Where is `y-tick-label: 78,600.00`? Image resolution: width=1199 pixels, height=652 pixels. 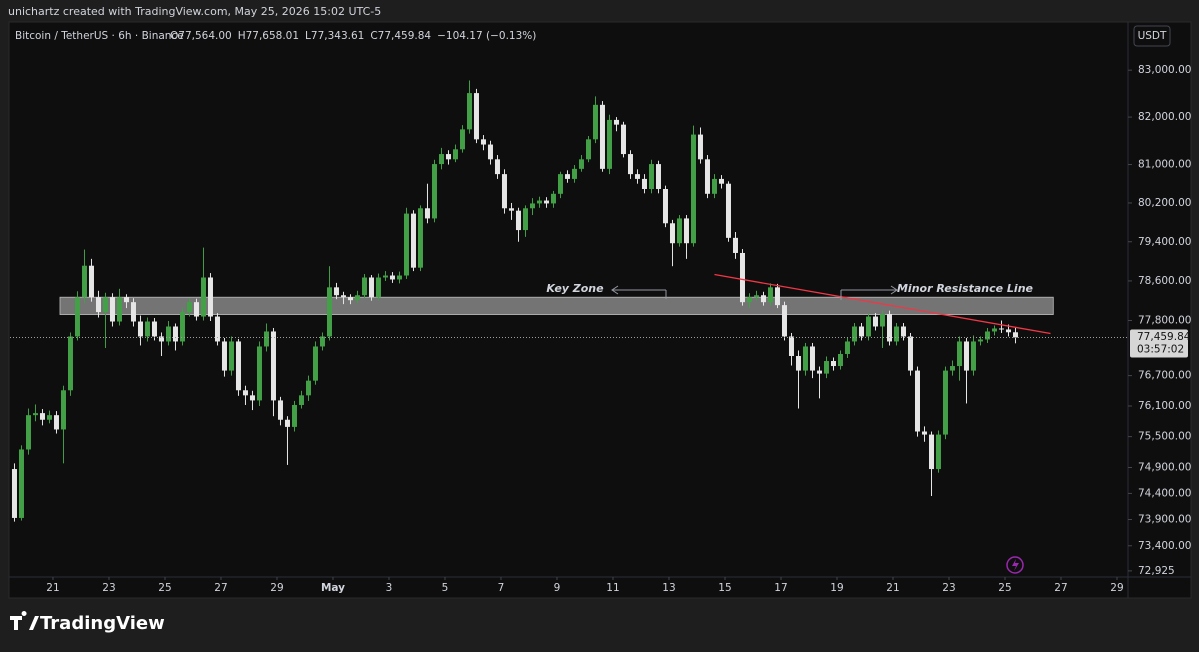
y-tick-label: 78,600.00 is located at coordinates (1164, 281).